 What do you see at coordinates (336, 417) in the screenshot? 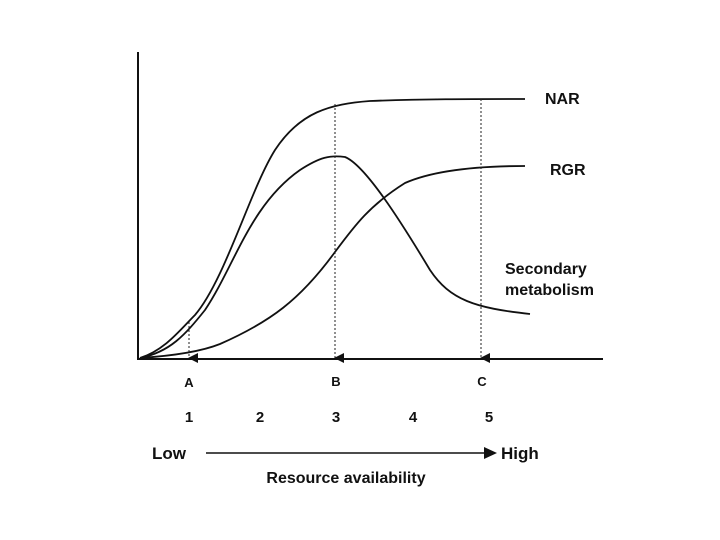
I see `stage-3-label: 3` at bounding box center [336, 417].